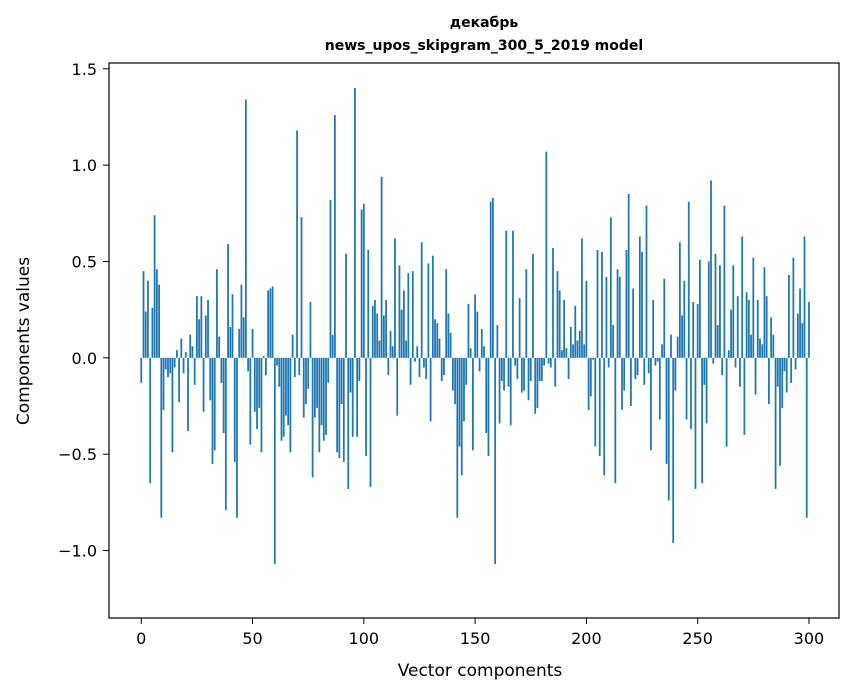 The width and height of the screenshot is (867, 696). Describe the element at coordinates (84, 69) in the screenshot. I see `y-tick-label-5: 1.5` at that location.